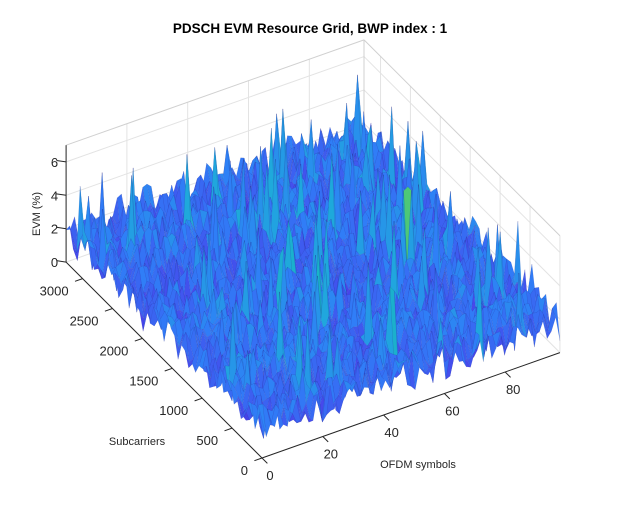 Image resolution: width=620 pixels, height=516 pixels. I want to click on chart-title: PDSCH EVM Resource Grid, BWP index : 1, so click(310, 28).